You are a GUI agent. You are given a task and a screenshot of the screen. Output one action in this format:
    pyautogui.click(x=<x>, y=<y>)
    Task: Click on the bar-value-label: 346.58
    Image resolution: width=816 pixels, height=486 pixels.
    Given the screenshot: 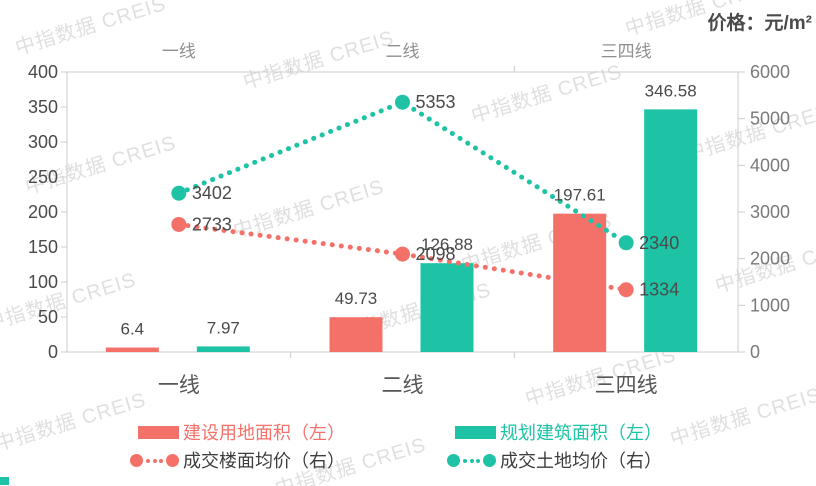 What is the action you would take?
    pyautogui.click(x=671, y=90)
    